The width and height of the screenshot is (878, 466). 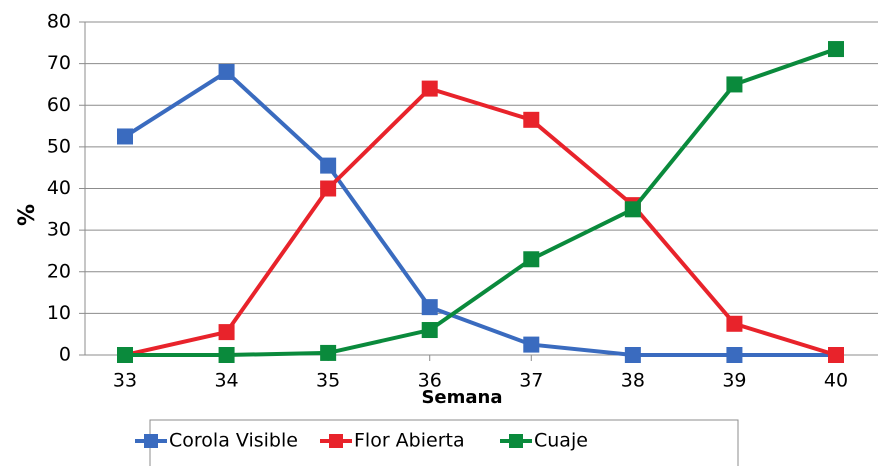 What do you see at coordinates (233, 441) in the screenshot?
I see `legend-label: Corola Visible` at bounding box center [233, 441].